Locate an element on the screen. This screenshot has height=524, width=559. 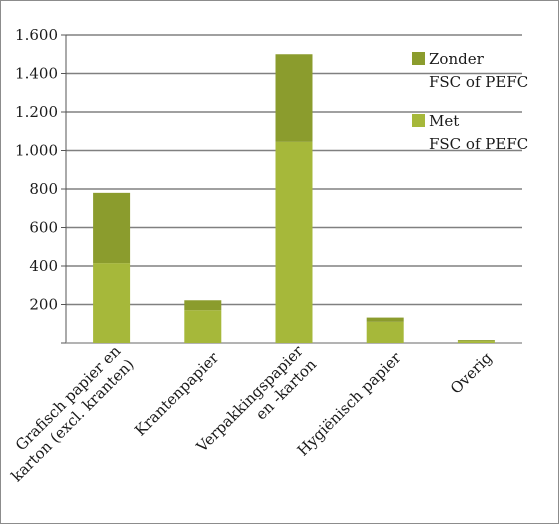
y-tick-label: 400 is located at coordinates (43, 266).